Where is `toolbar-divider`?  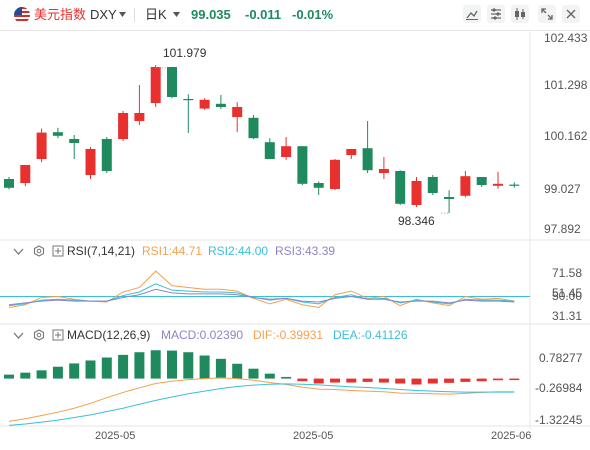
toolbar-divider is located at coordinates (134, 15).